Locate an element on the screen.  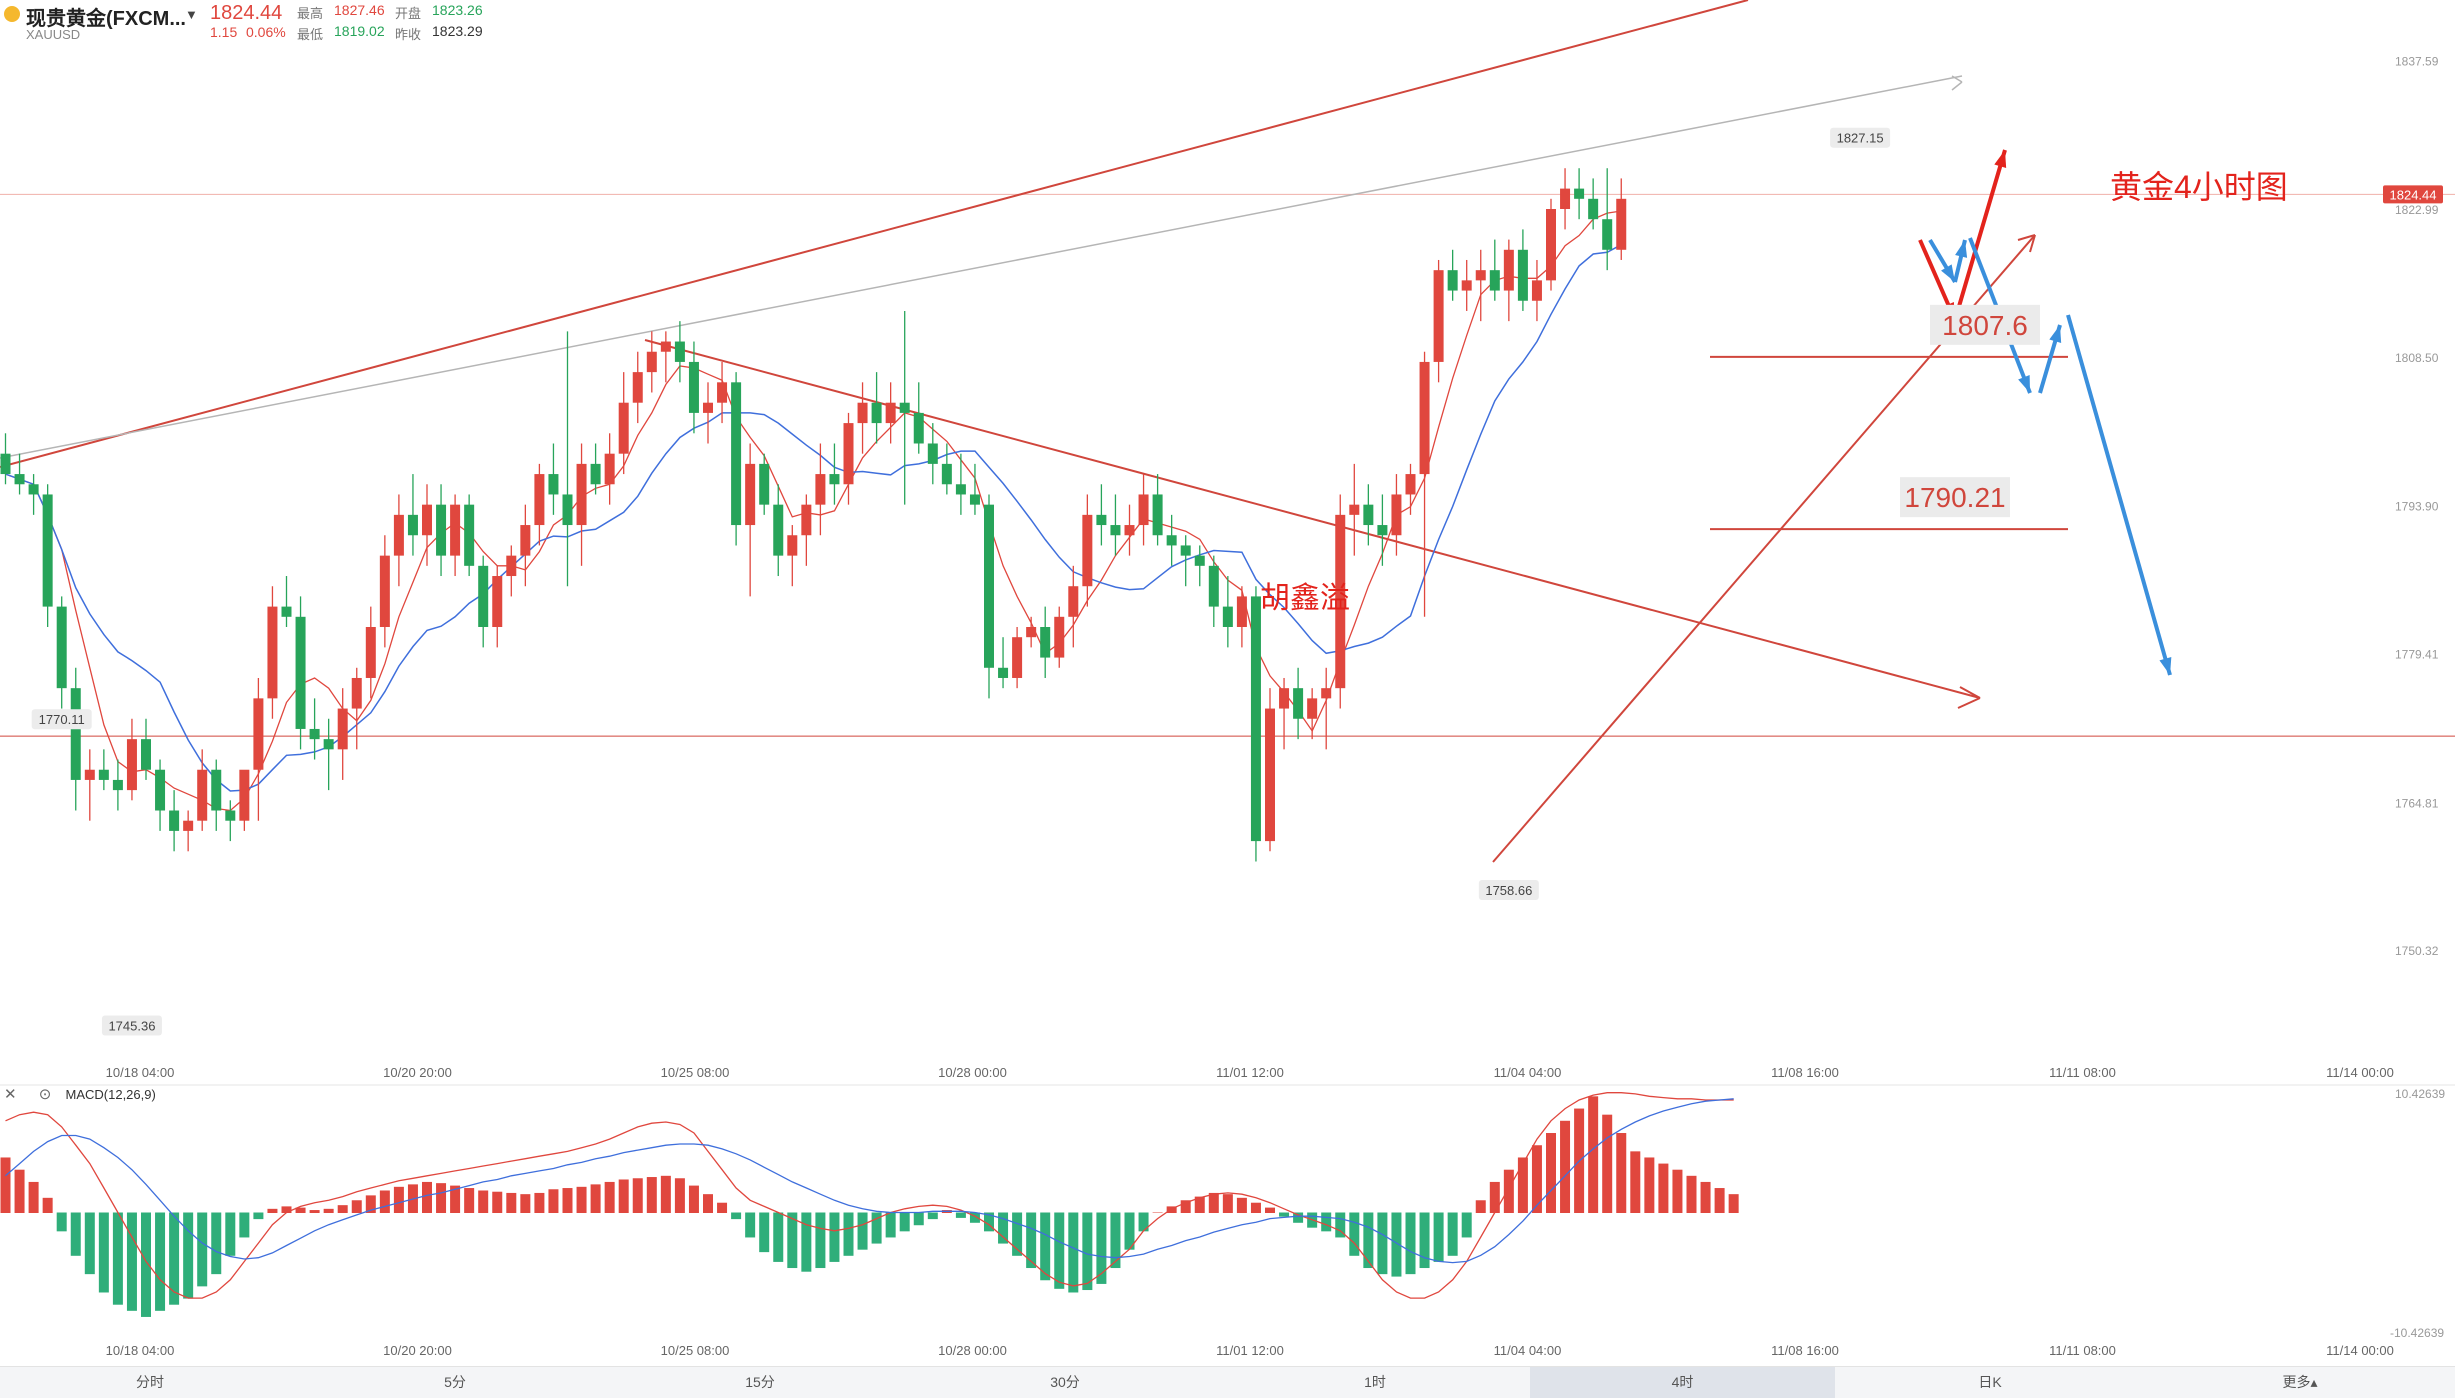
tab-1h: 1时 is located at coordinates (1375, 1382).